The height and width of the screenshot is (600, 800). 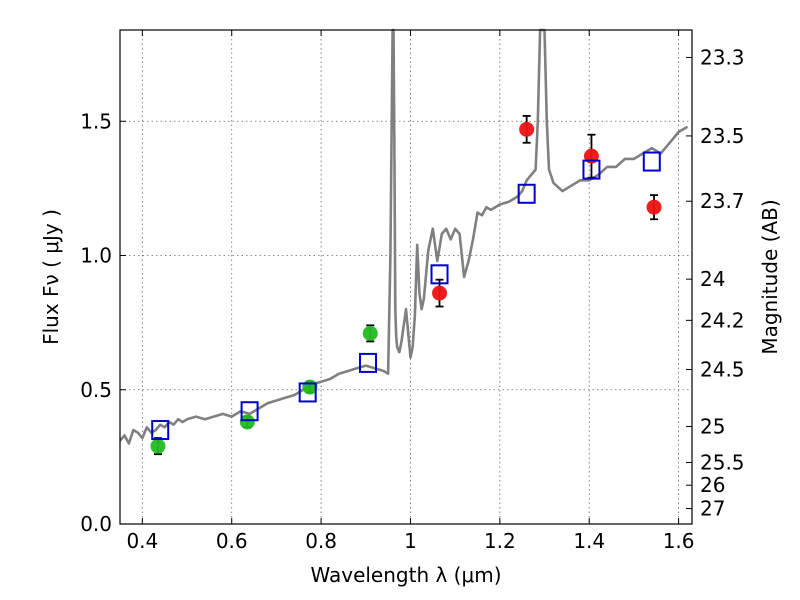 What do you see at coordinates (722, 57) in the screenshot?
I see `right-tick-label: 23.3` at bounding box center [722, 57].